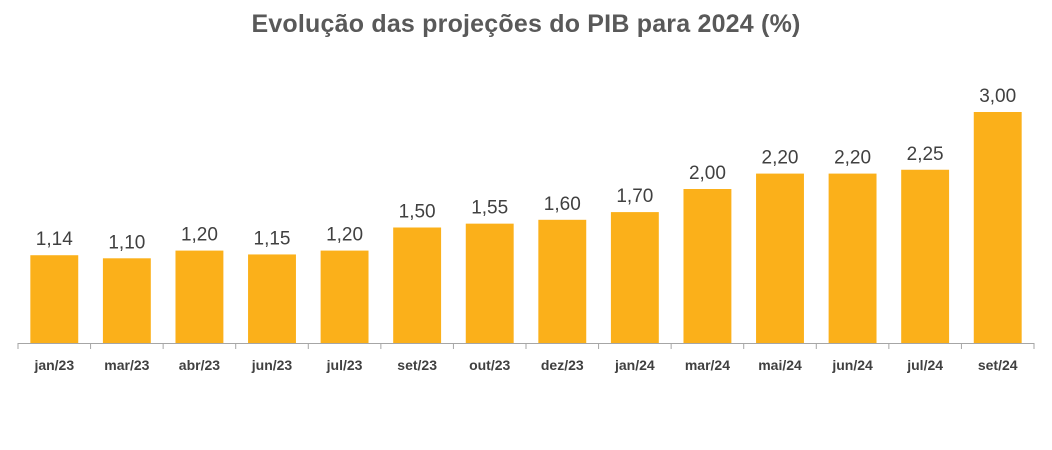 The image size is (1052, 450). What do you see at coordinates (924, 365) in the screenshot?
I see `x-tick-label-jul-24: jul/24` at bounding box center [924, 365].